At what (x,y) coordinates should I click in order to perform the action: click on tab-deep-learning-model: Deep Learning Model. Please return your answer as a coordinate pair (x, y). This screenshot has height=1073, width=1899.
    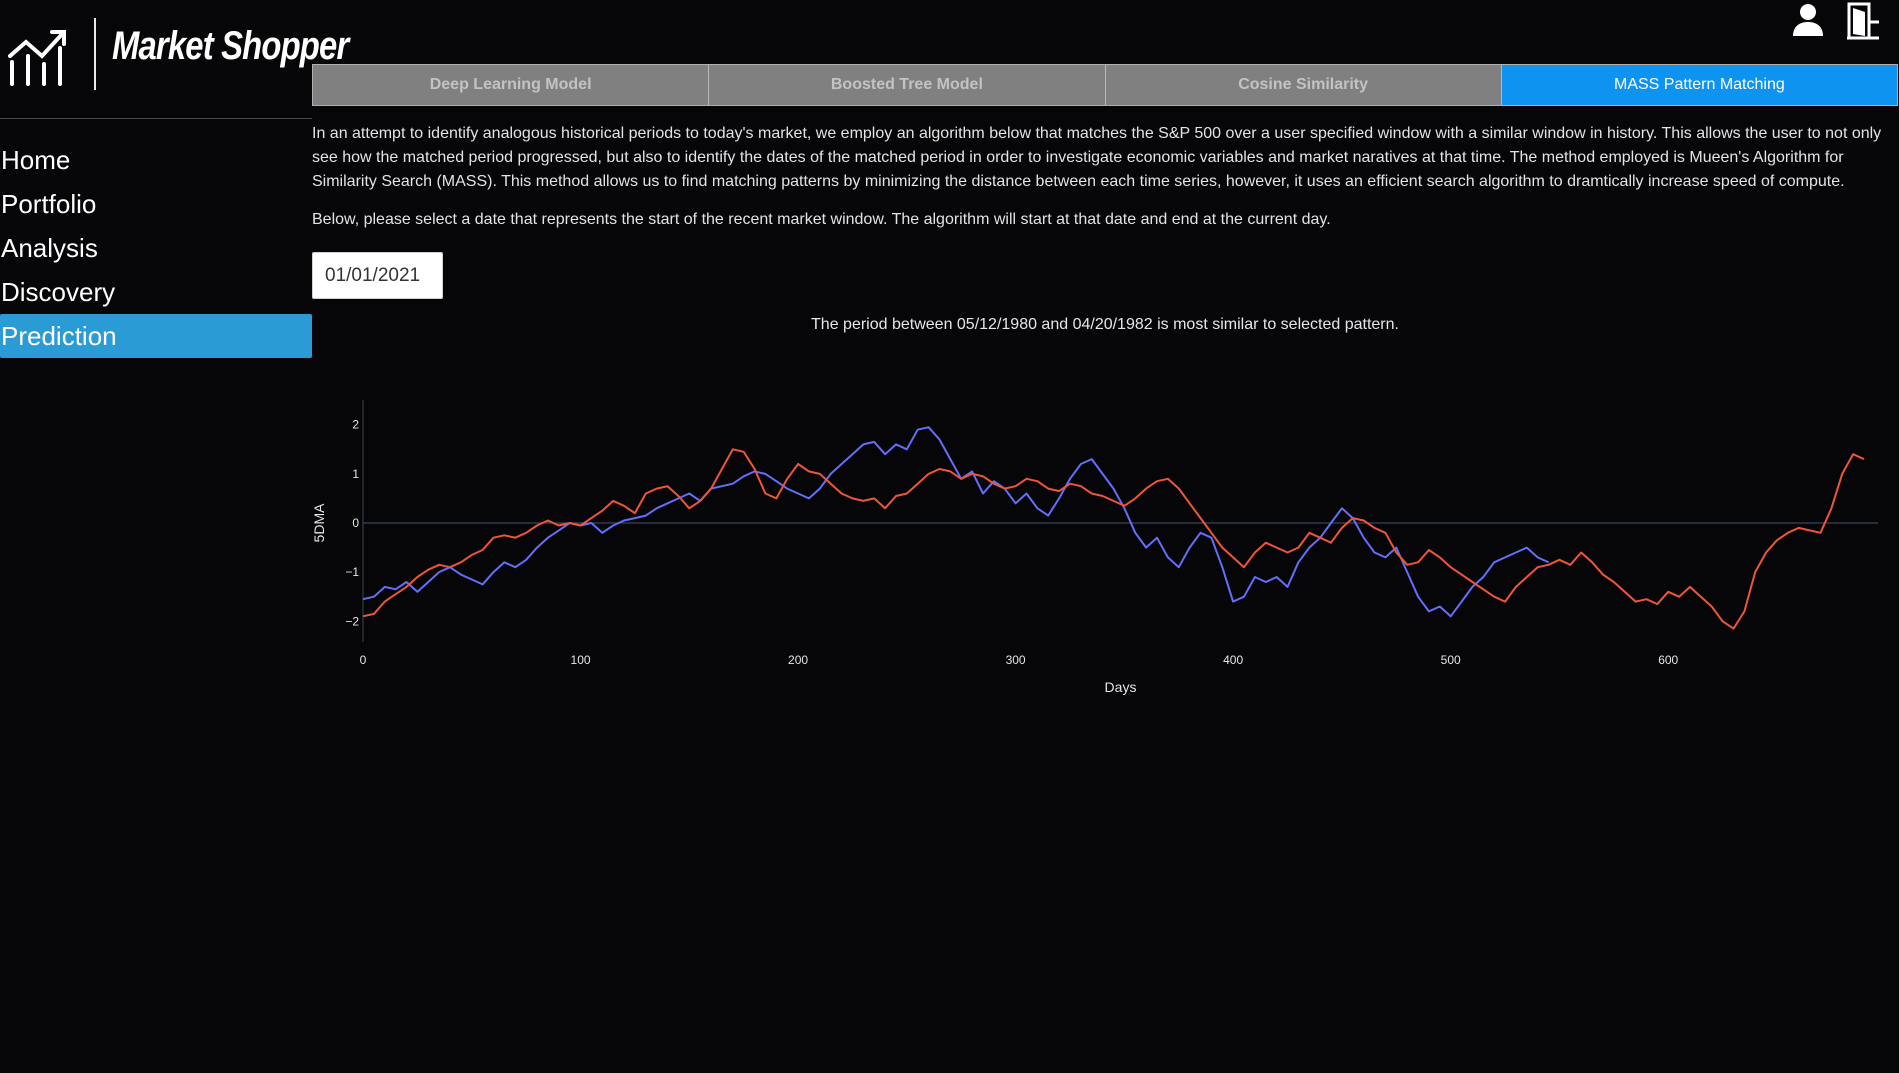
    Looking at the image, I should click on (511, 85).